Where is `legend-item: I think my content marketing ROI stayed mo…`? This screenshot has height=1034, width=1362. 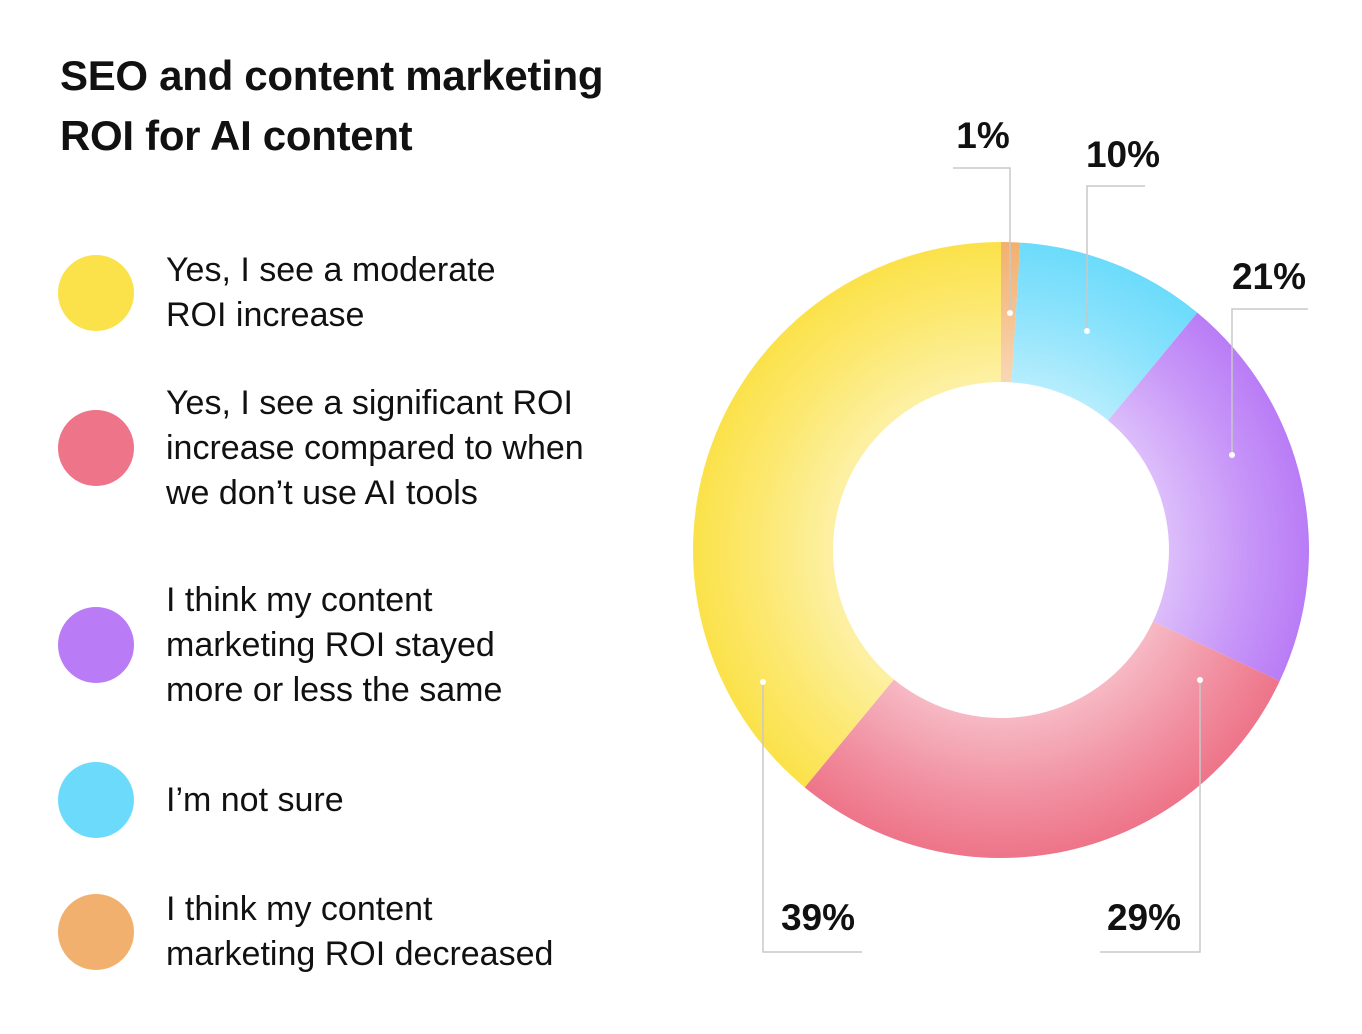 legend-item: I think my content marketing ROI stayed mo… is located at coordinates (280, 645).